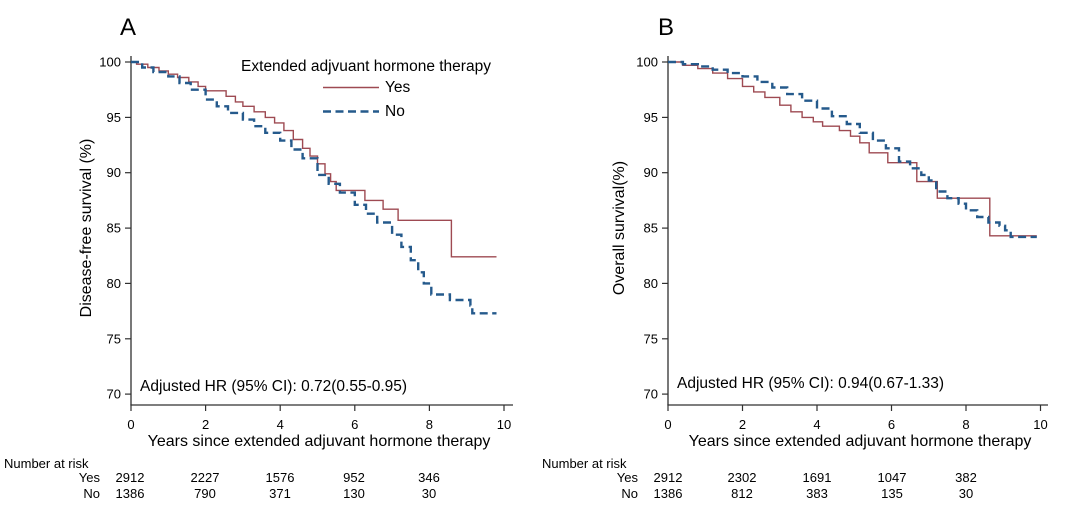 Image resolution: width=1080 pixels, height=524 pixels. I want to click on panel-b-hr-annotation: Adjusted HR (95% CI): 0.94(0.67-1.33), so click(811, 383).